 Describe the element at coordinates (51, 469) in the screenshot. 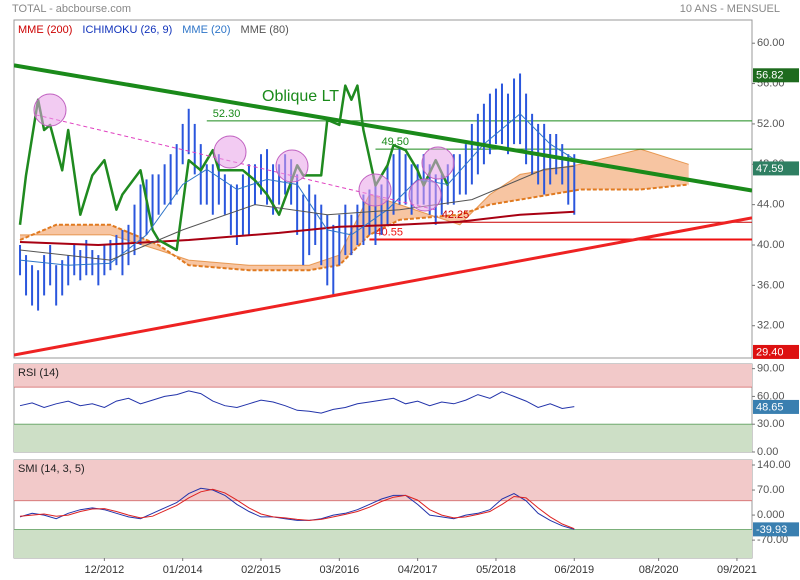

I see `panel-title: SMI (14, 3, 5)` at that location.